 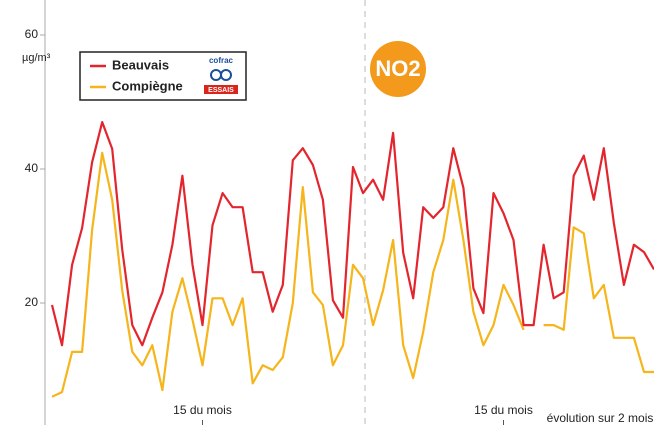 What do you see at coordinates (32, 302) in the screenshot?
I see `y-tick-label: 20` at bounding box center [32, 302].